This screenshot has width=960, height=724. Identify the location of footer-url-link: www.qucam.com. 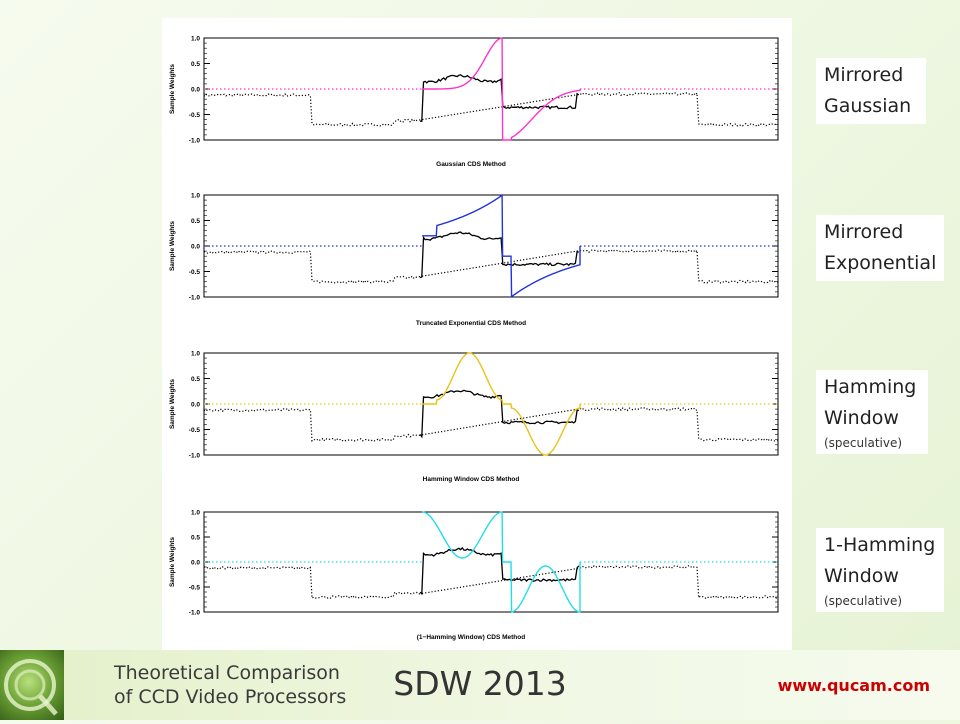
(853, 685).